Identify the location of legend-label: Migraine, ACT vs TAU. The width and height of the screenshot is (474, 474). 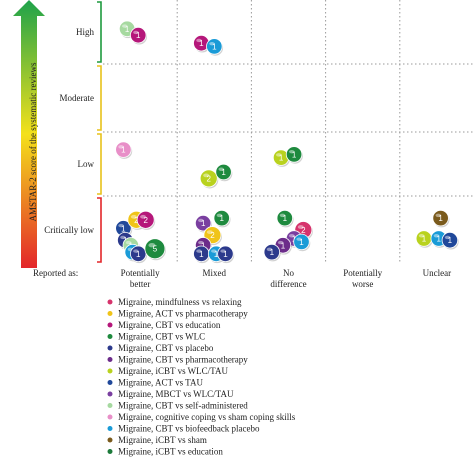
(160, 383).